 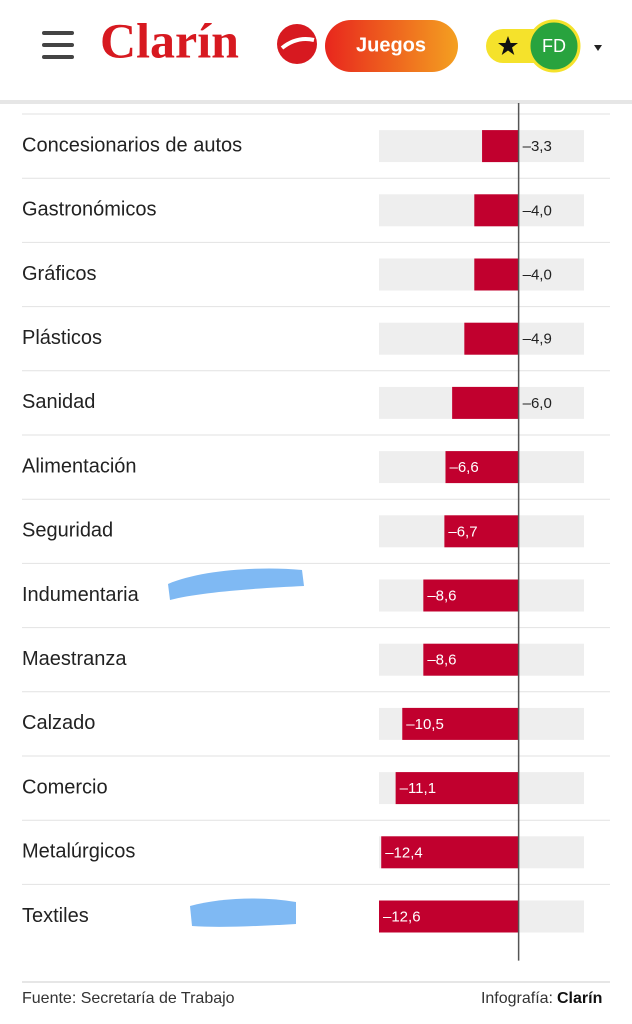 I want to click on logo-circle, so click(x=297, y=44).